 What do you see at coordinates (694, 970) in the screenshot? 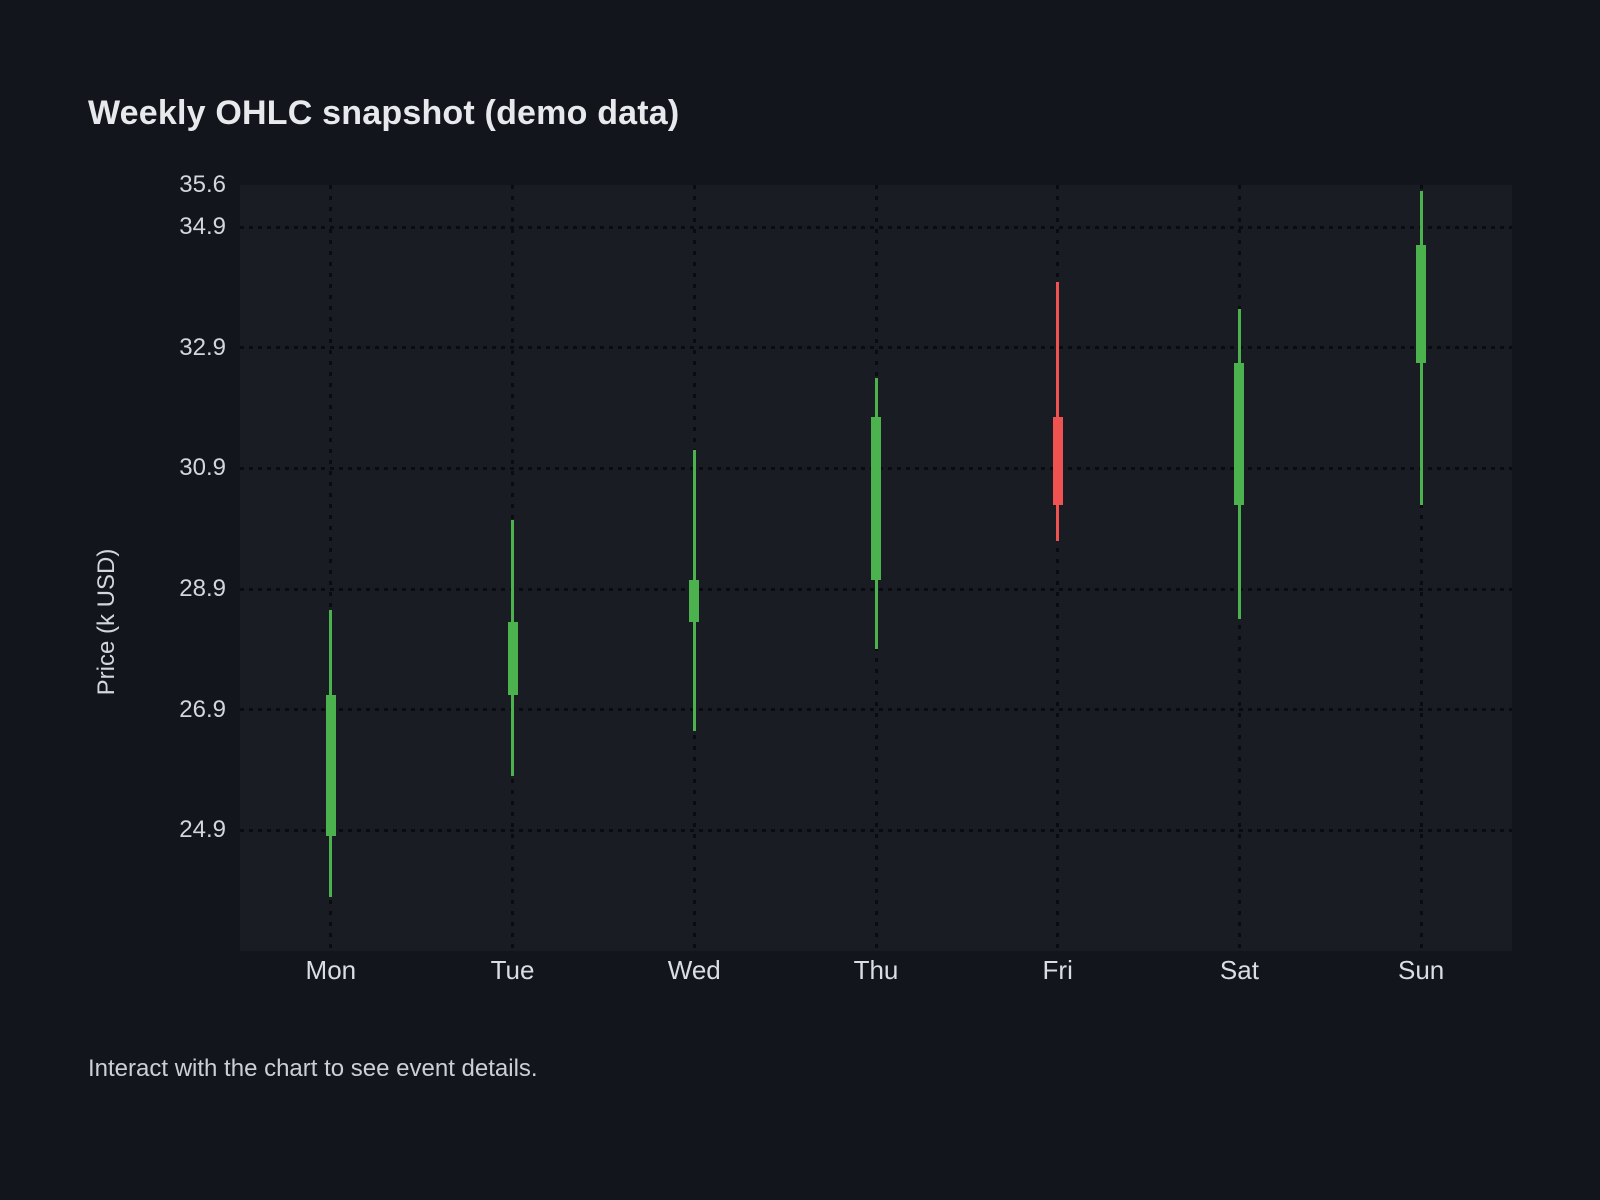
I see `x-tick-label-wed: Wed` at bounding box center [694, 970].